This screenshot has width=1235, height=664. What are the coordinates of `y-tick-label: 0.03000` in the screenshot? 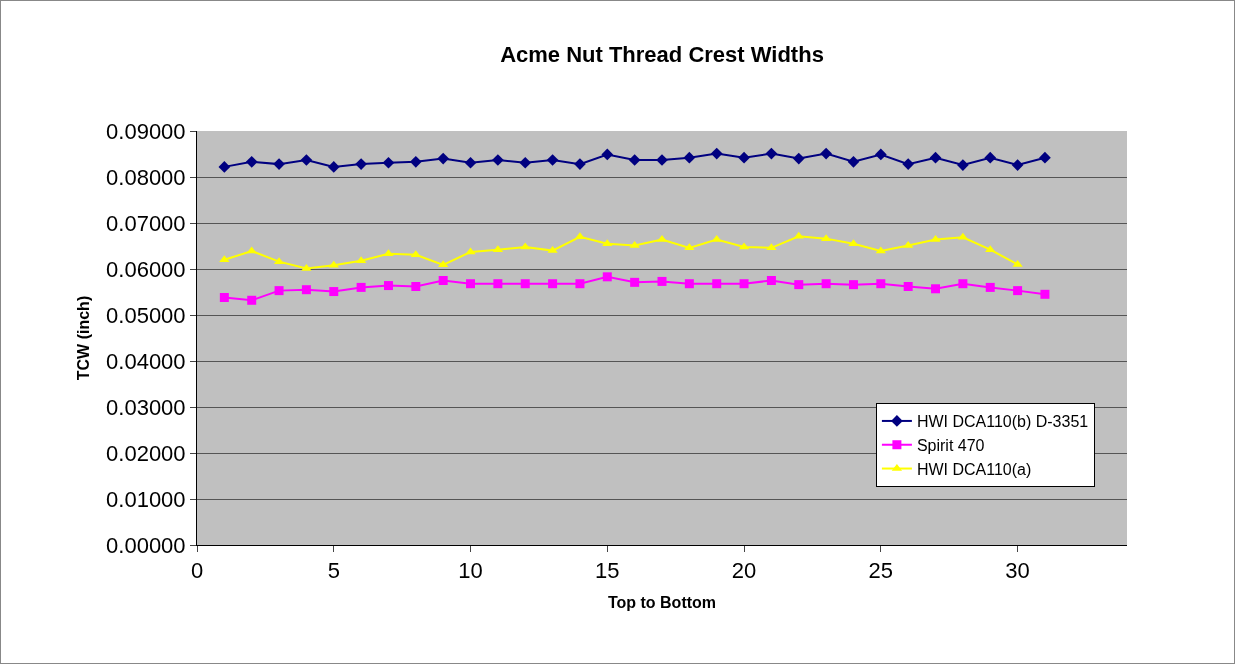 It's located at (146, 407).